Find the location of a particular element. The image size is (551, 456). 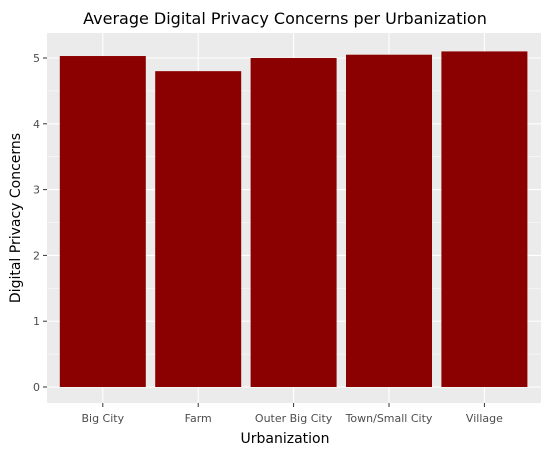

x-tick-label: Farm is located at coordinates (198, 418).